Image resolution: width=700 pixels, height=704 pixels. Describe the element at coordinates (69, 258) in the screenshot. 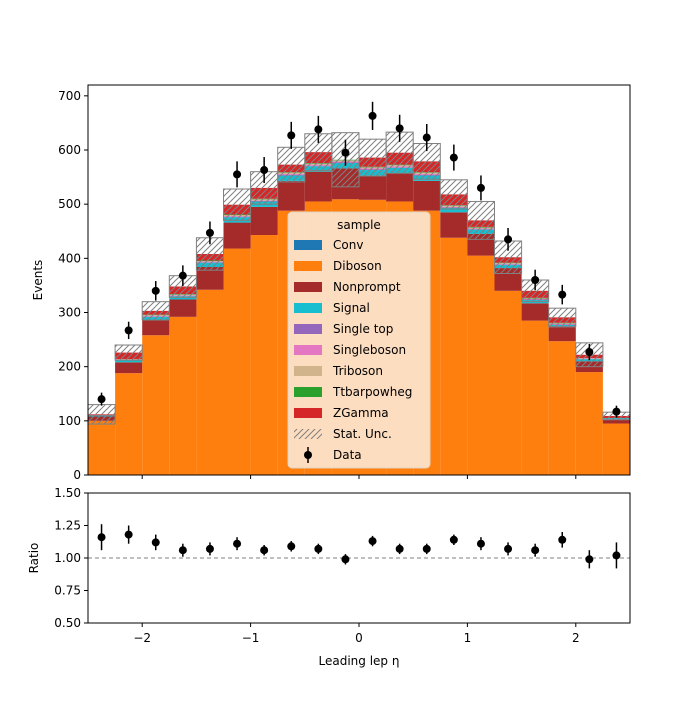

I see `y-tick-label-400: 400` at that location.